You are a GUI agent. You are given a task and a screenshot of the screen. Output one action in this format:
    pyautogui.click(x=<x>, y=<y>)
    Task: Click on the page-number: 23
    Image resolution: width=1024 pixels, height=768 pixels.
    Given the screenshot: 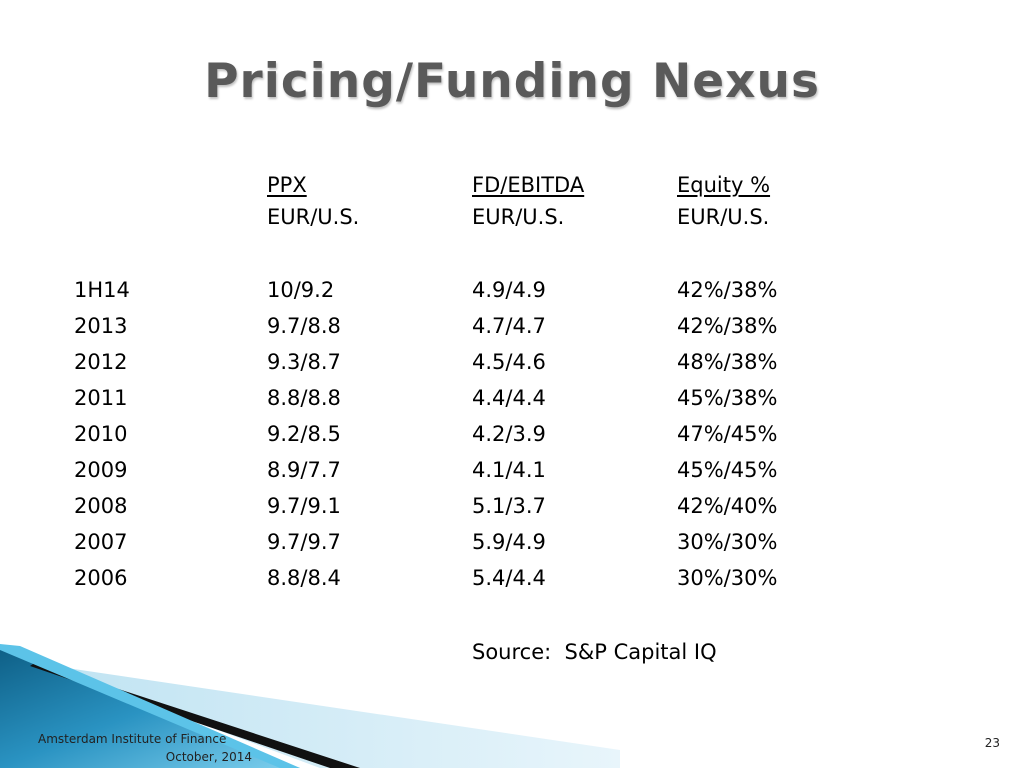 What is the action you would take?
    pyautogui.click(x=992, y=743)
    